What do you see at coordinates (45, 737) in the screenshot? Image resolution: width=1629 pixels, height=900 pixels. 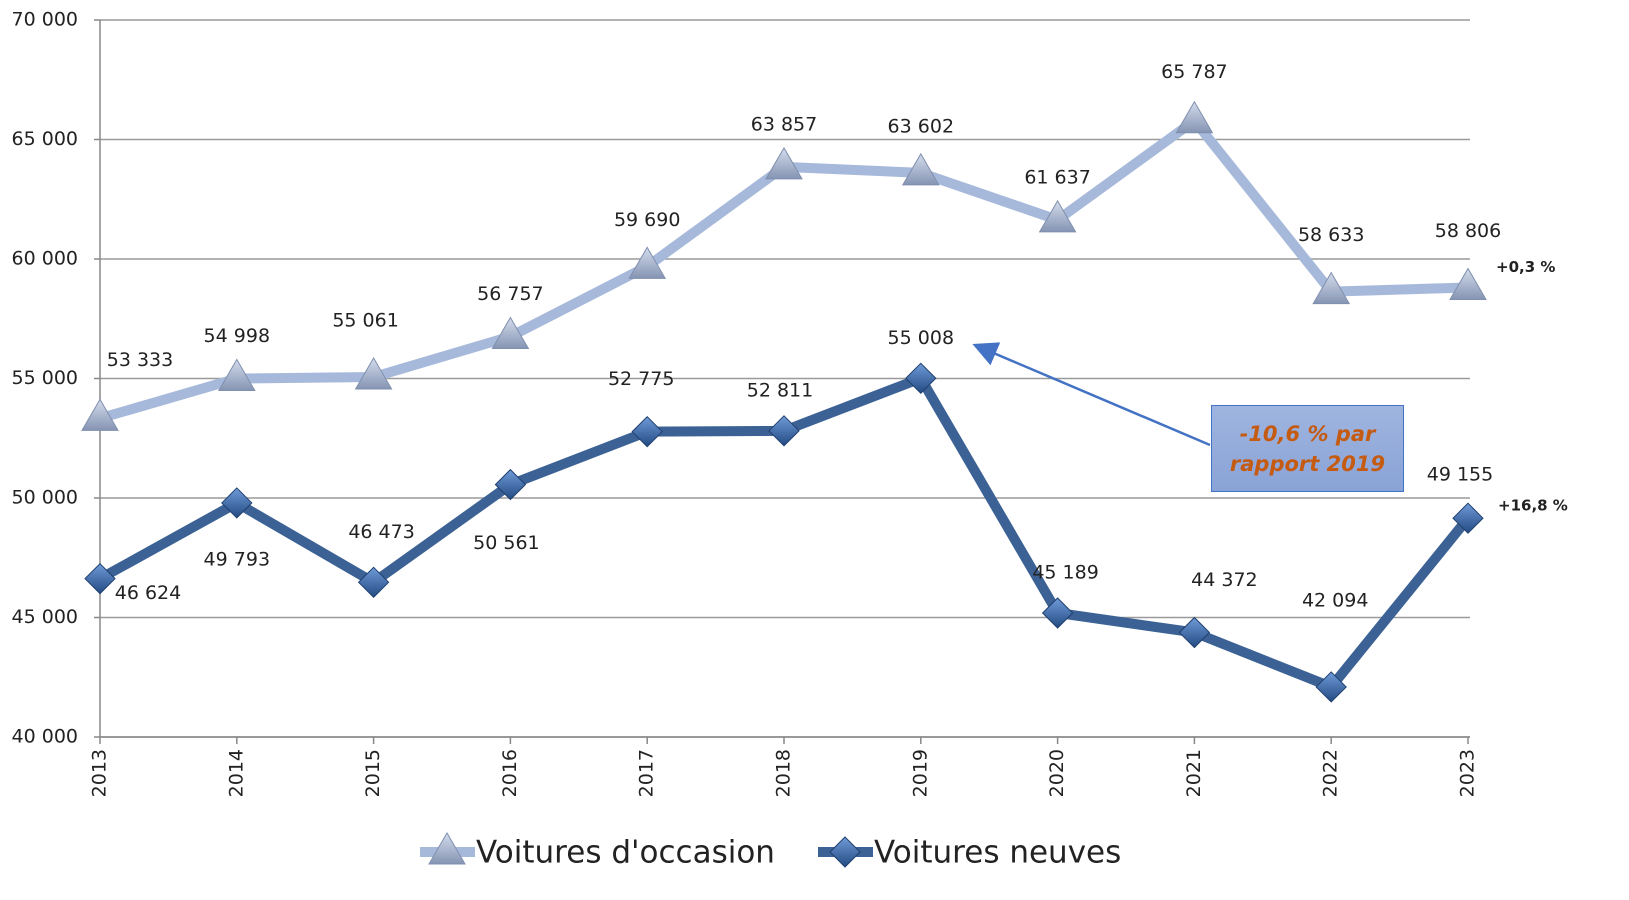 I see `y-tick-label: 40 000` at bounding box center [45, 737].